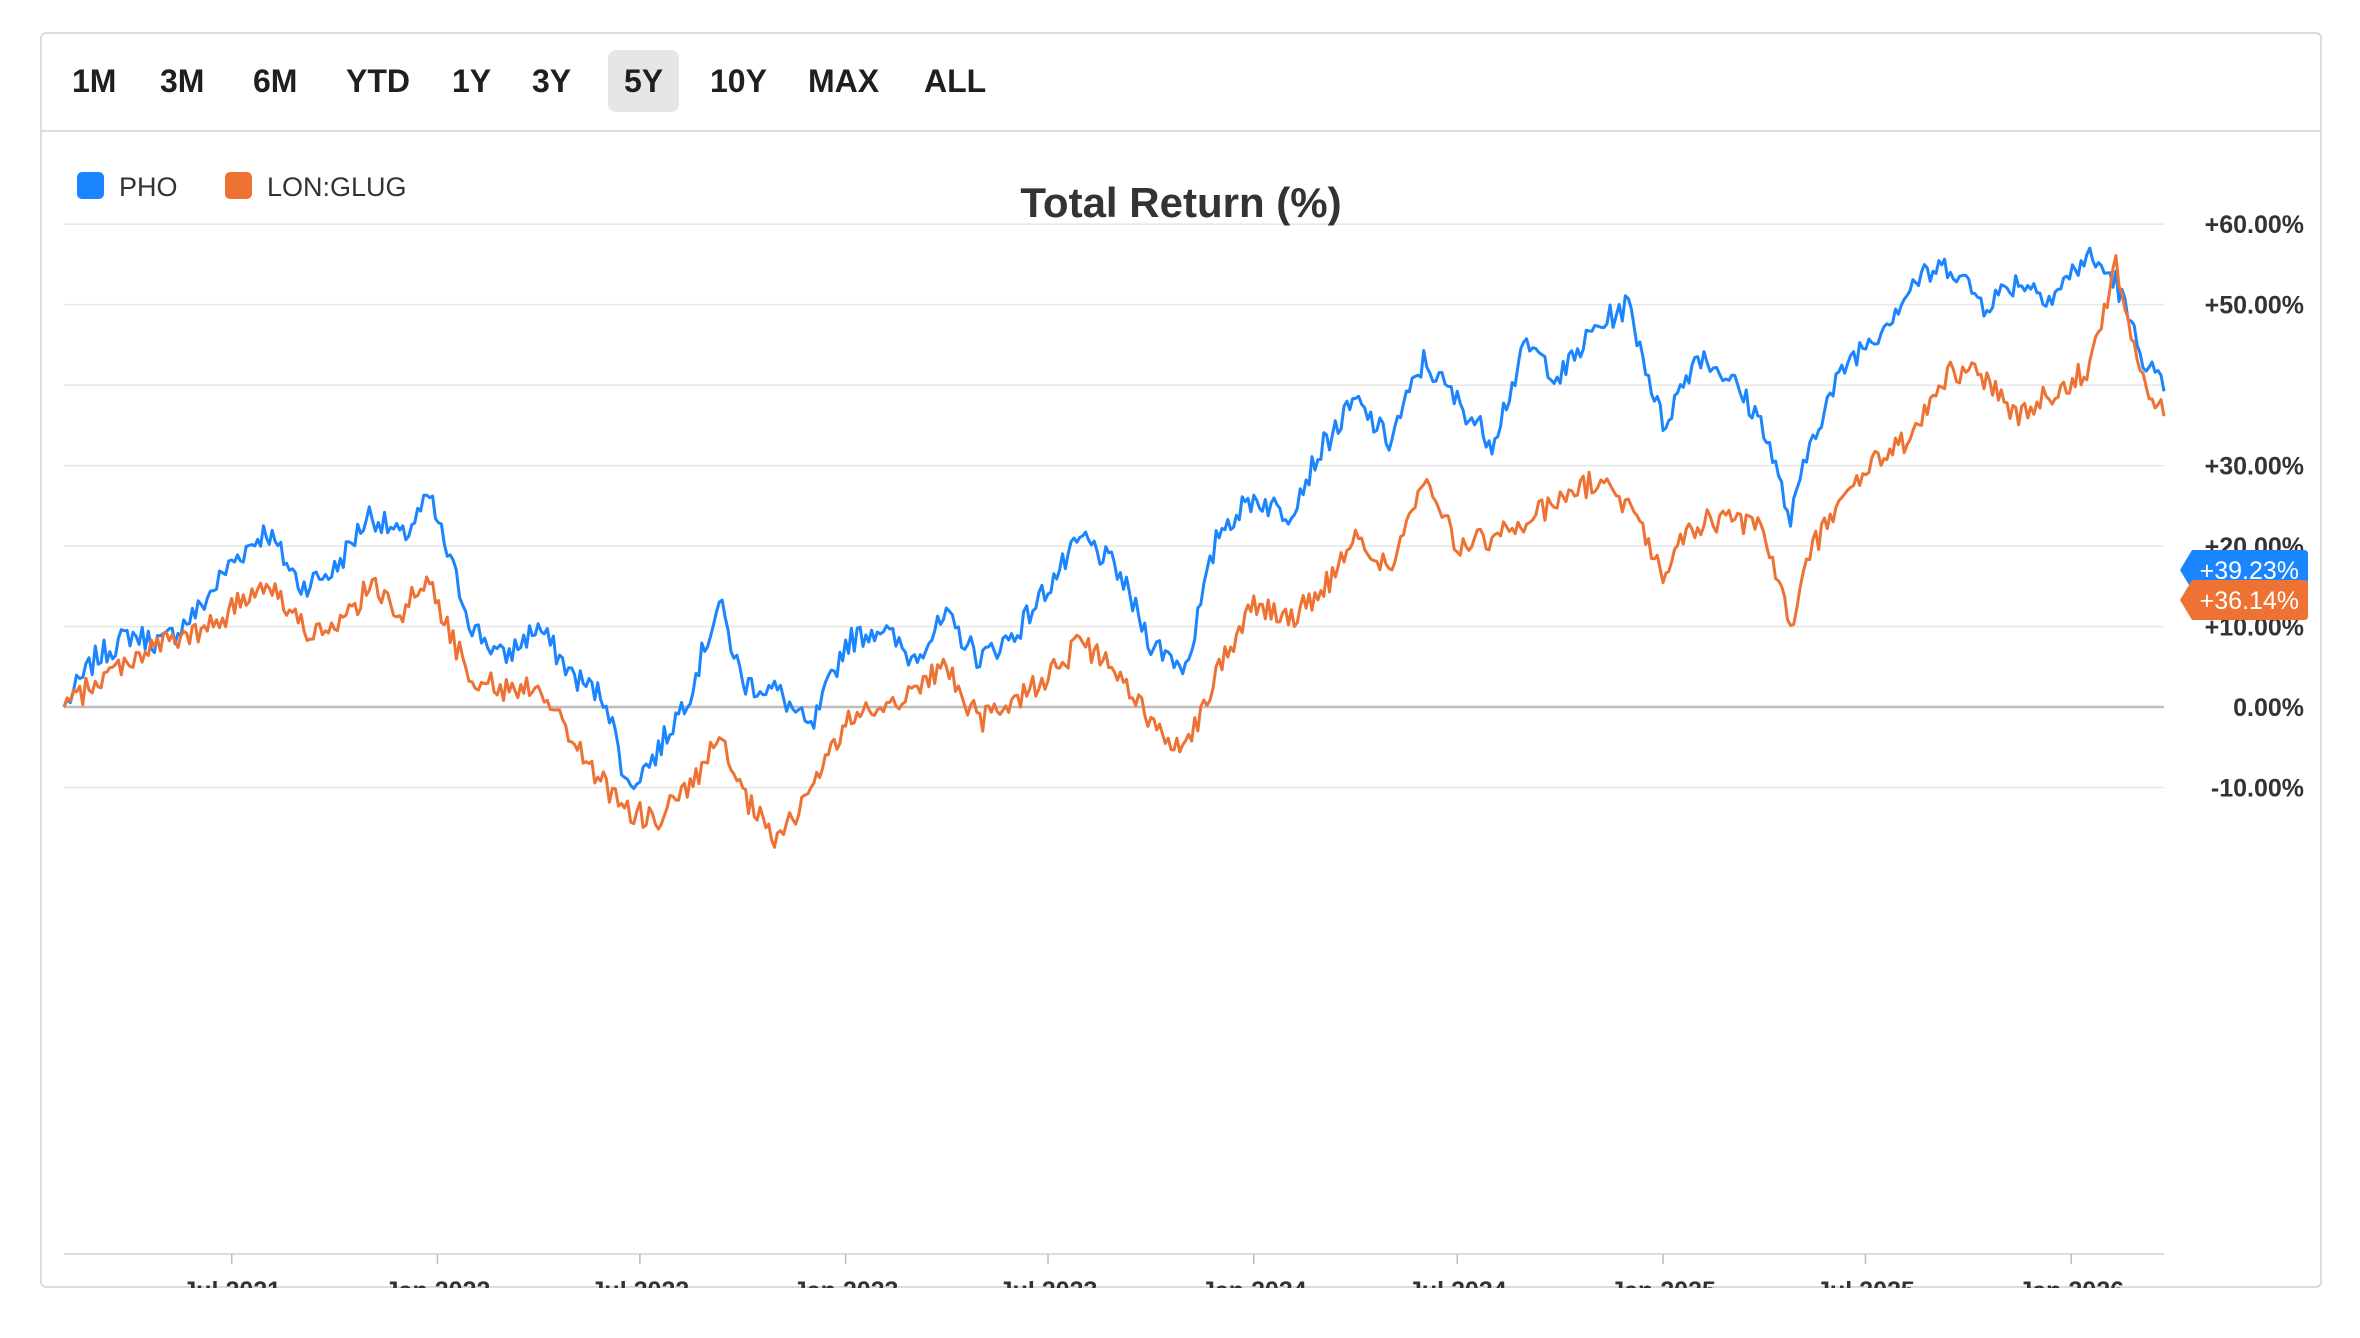 The image size is (2360, 1338). Describe the element at coordinates (1457, 1282) in the screenshot. I see `x-tick-label: Jul 2024` at that location.